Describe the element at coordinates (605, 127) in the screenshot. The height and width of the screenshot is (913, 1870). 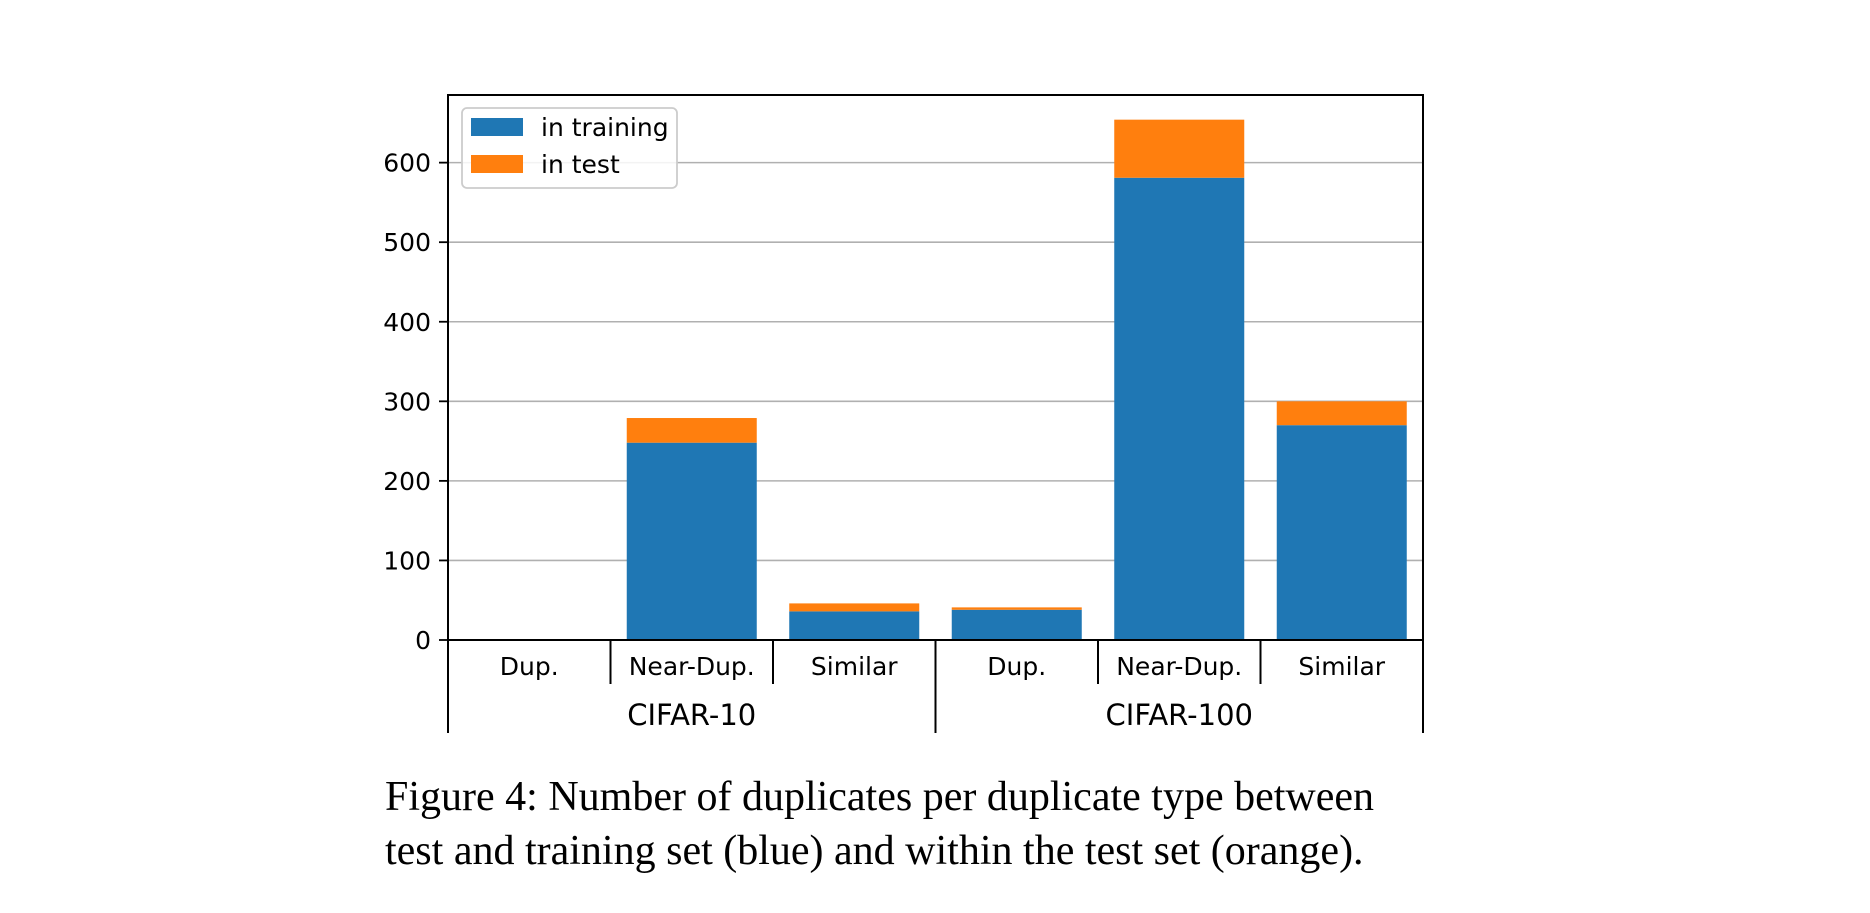
I see `legend-label: in training` at that location.